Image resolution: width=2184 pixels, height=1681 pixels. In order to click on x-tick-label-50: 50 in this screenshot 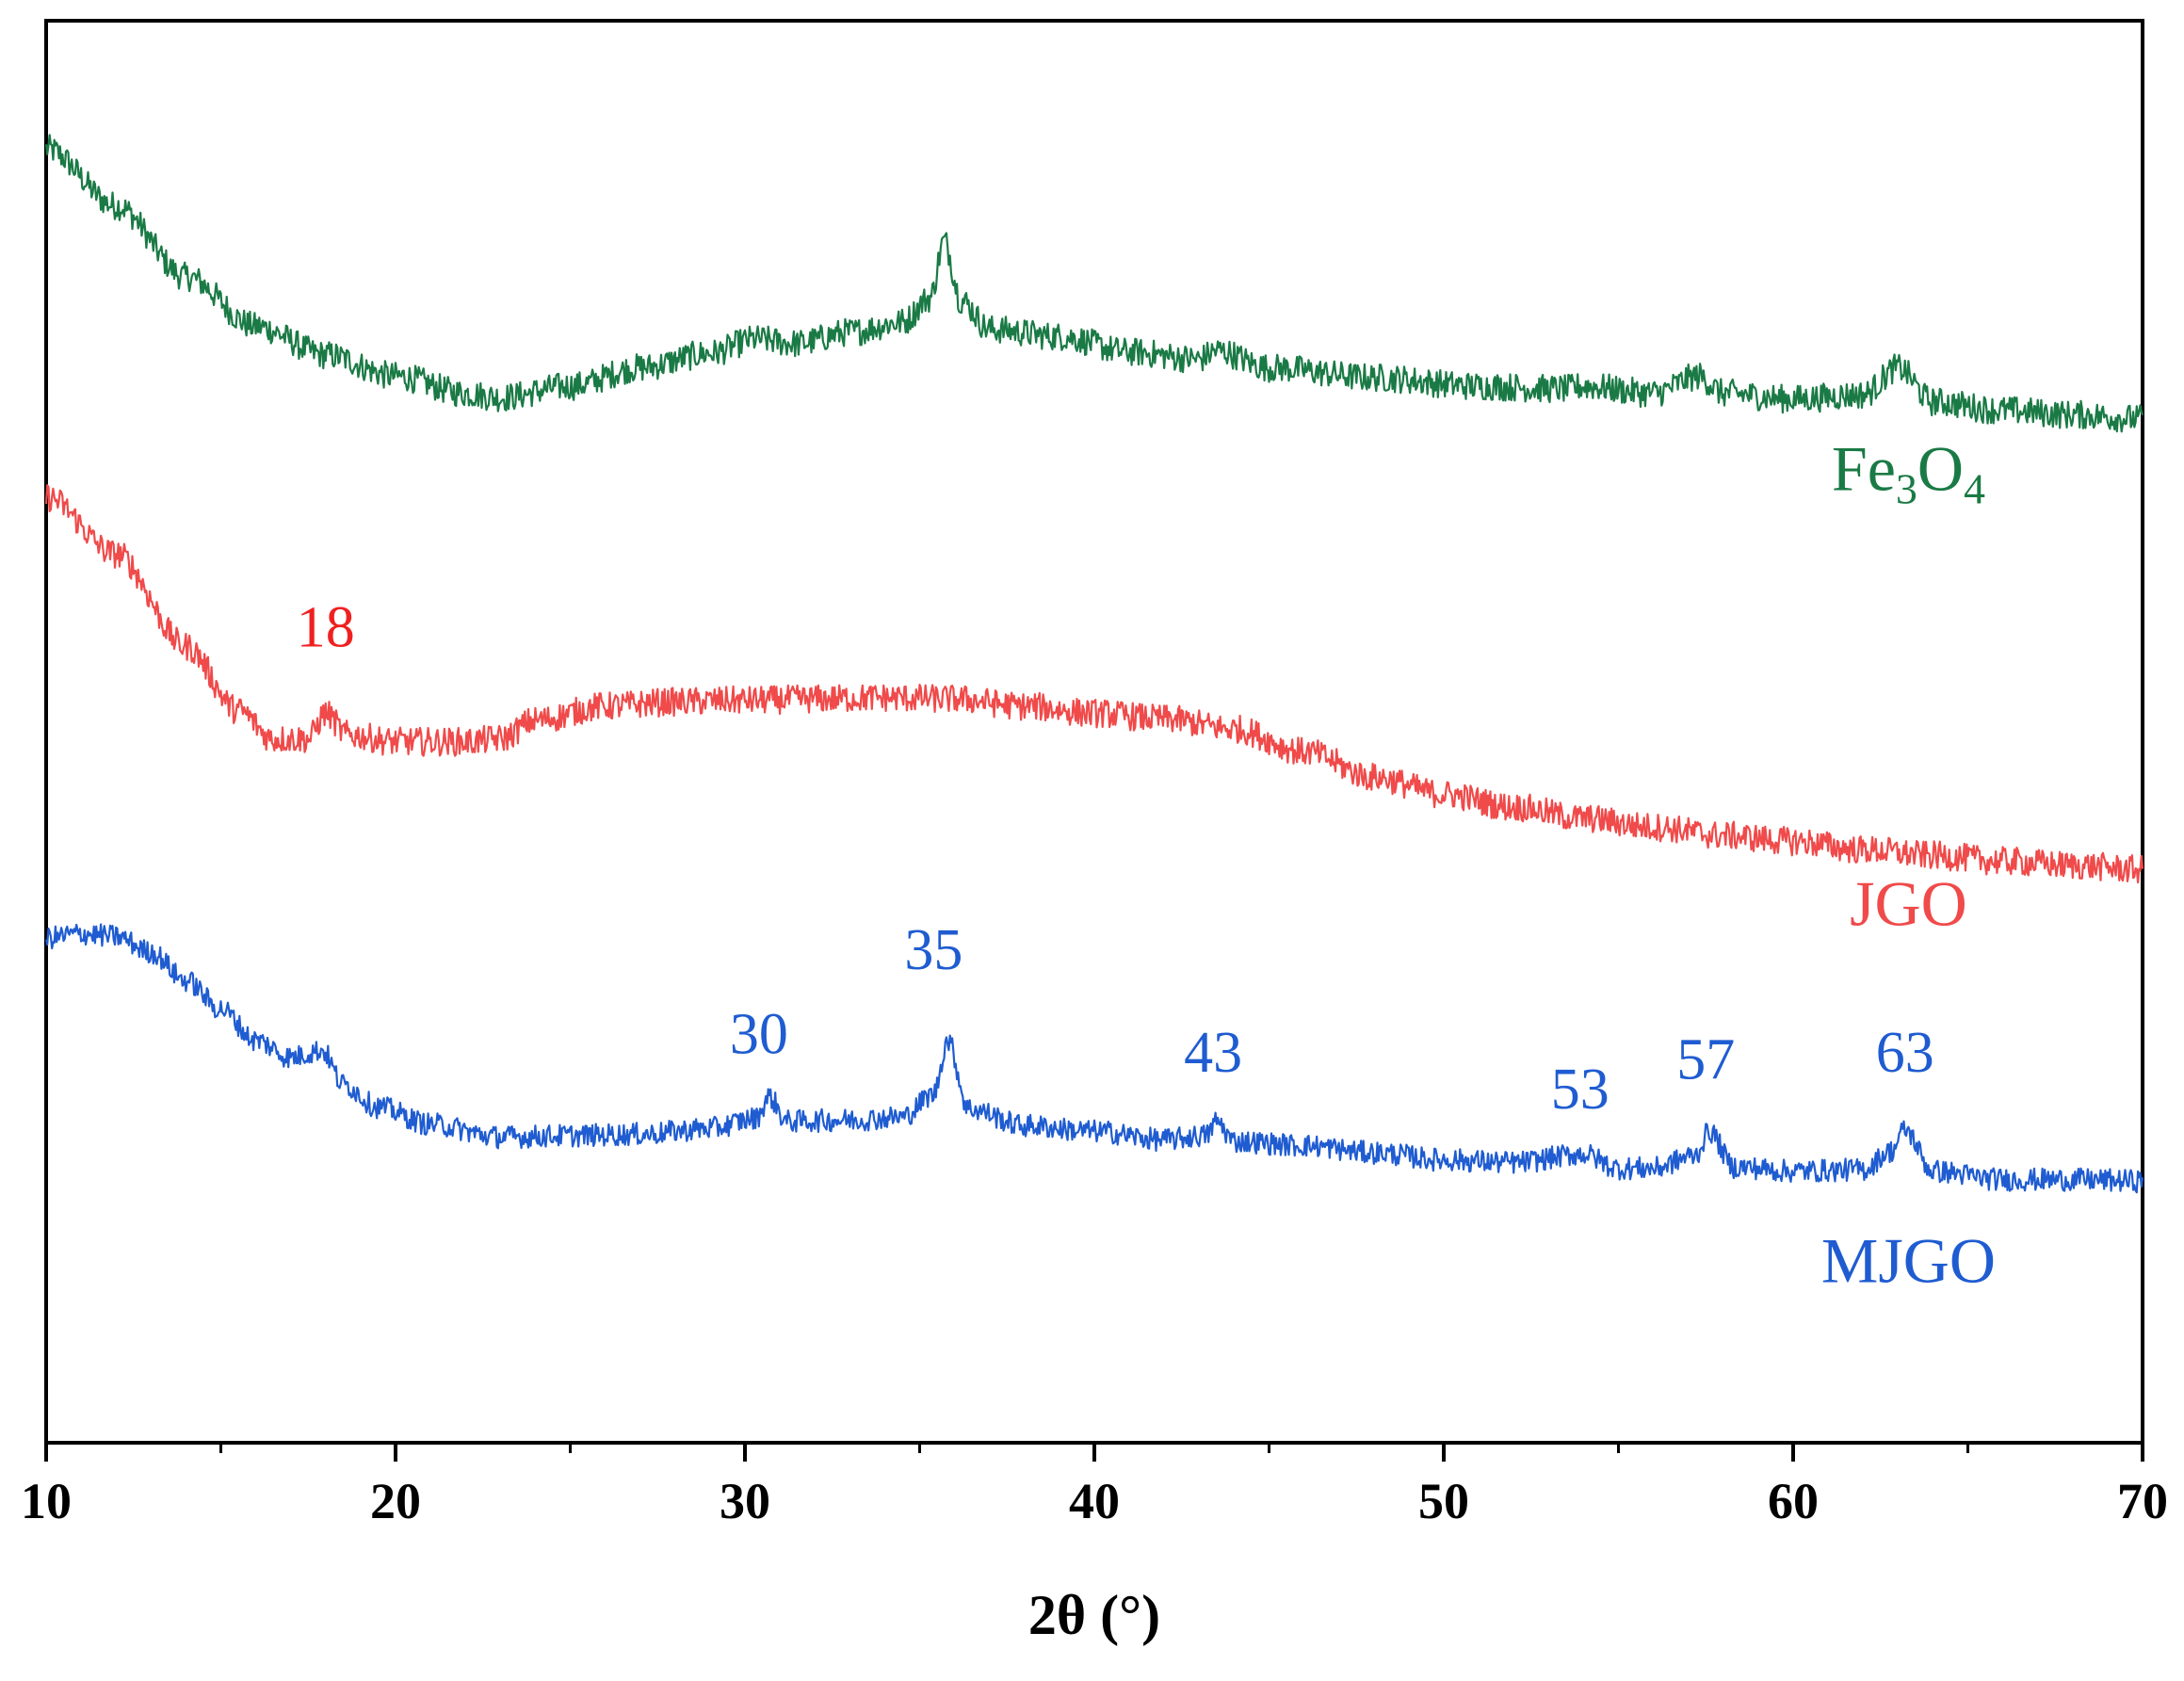, I will do `click(1443, 1501)`.